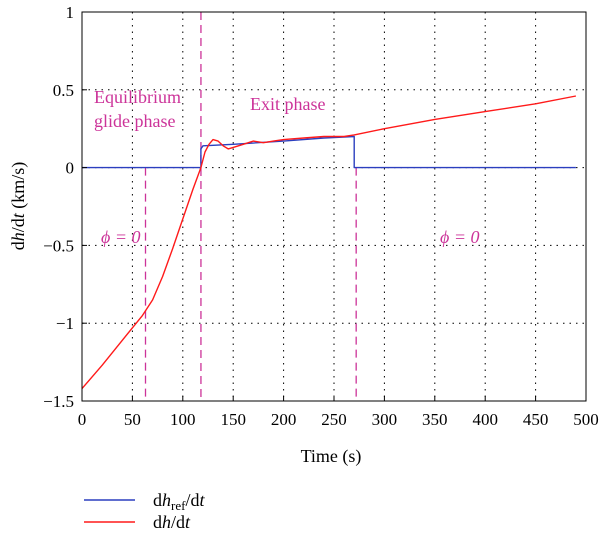 The height and width of the screenshot is (541, 600). Describe the element at coordinates (63, 90) in the screenshot. I see `y-tick-label: 0.5` at that location.